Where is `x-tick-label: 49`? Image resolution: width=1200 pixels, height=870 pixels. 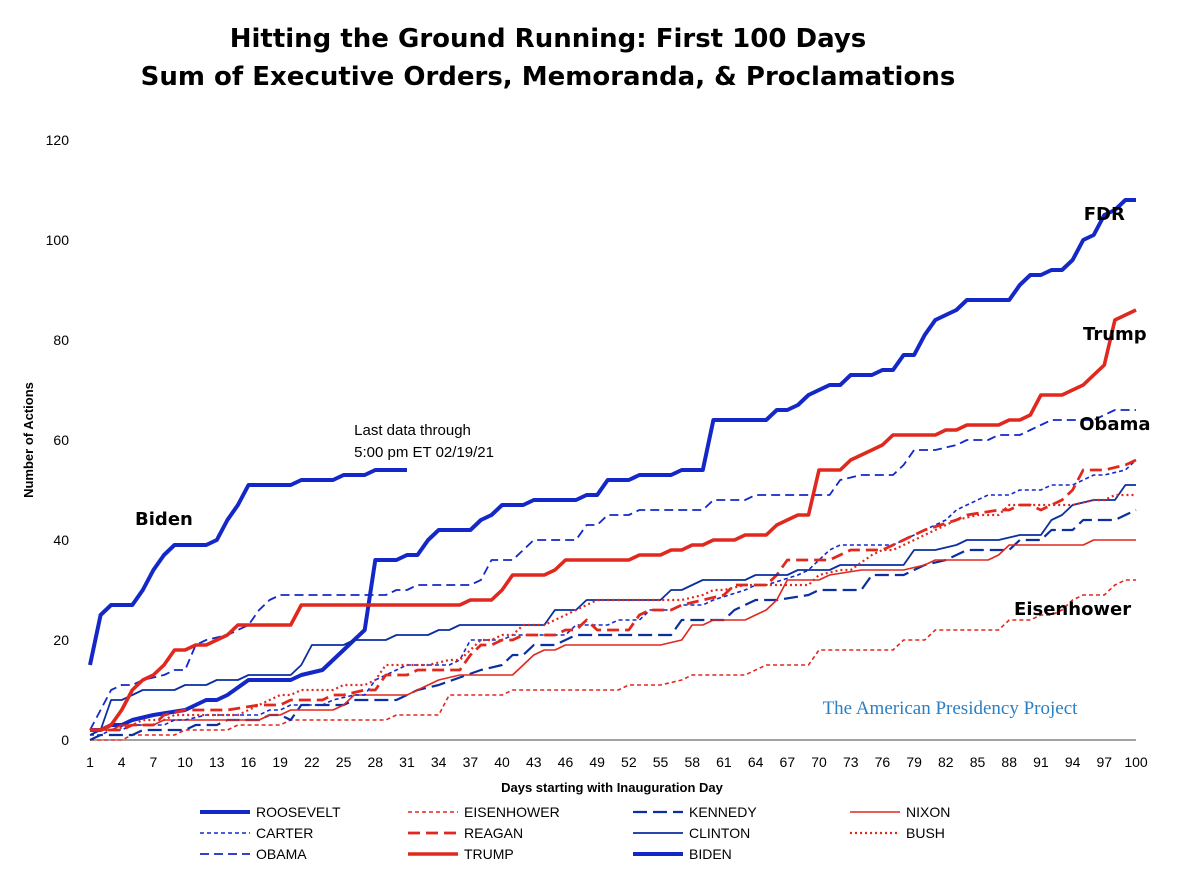 x-tick-label: 49 is located at coordinates (597, 762).